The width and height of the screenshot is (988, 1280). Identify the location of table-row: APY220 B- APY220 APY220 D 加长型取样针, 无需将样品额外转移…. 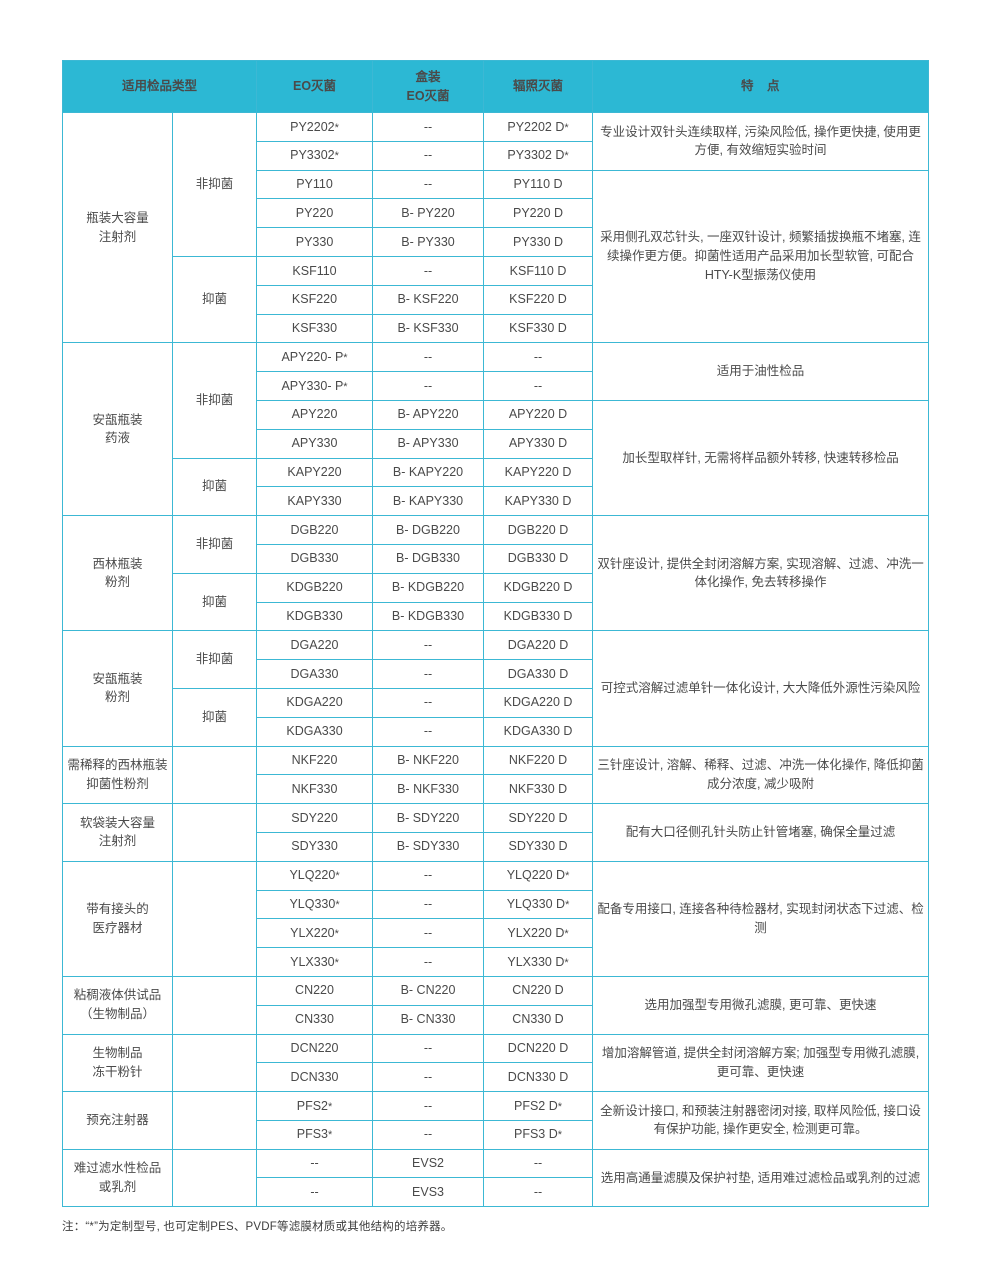
(496, 458).